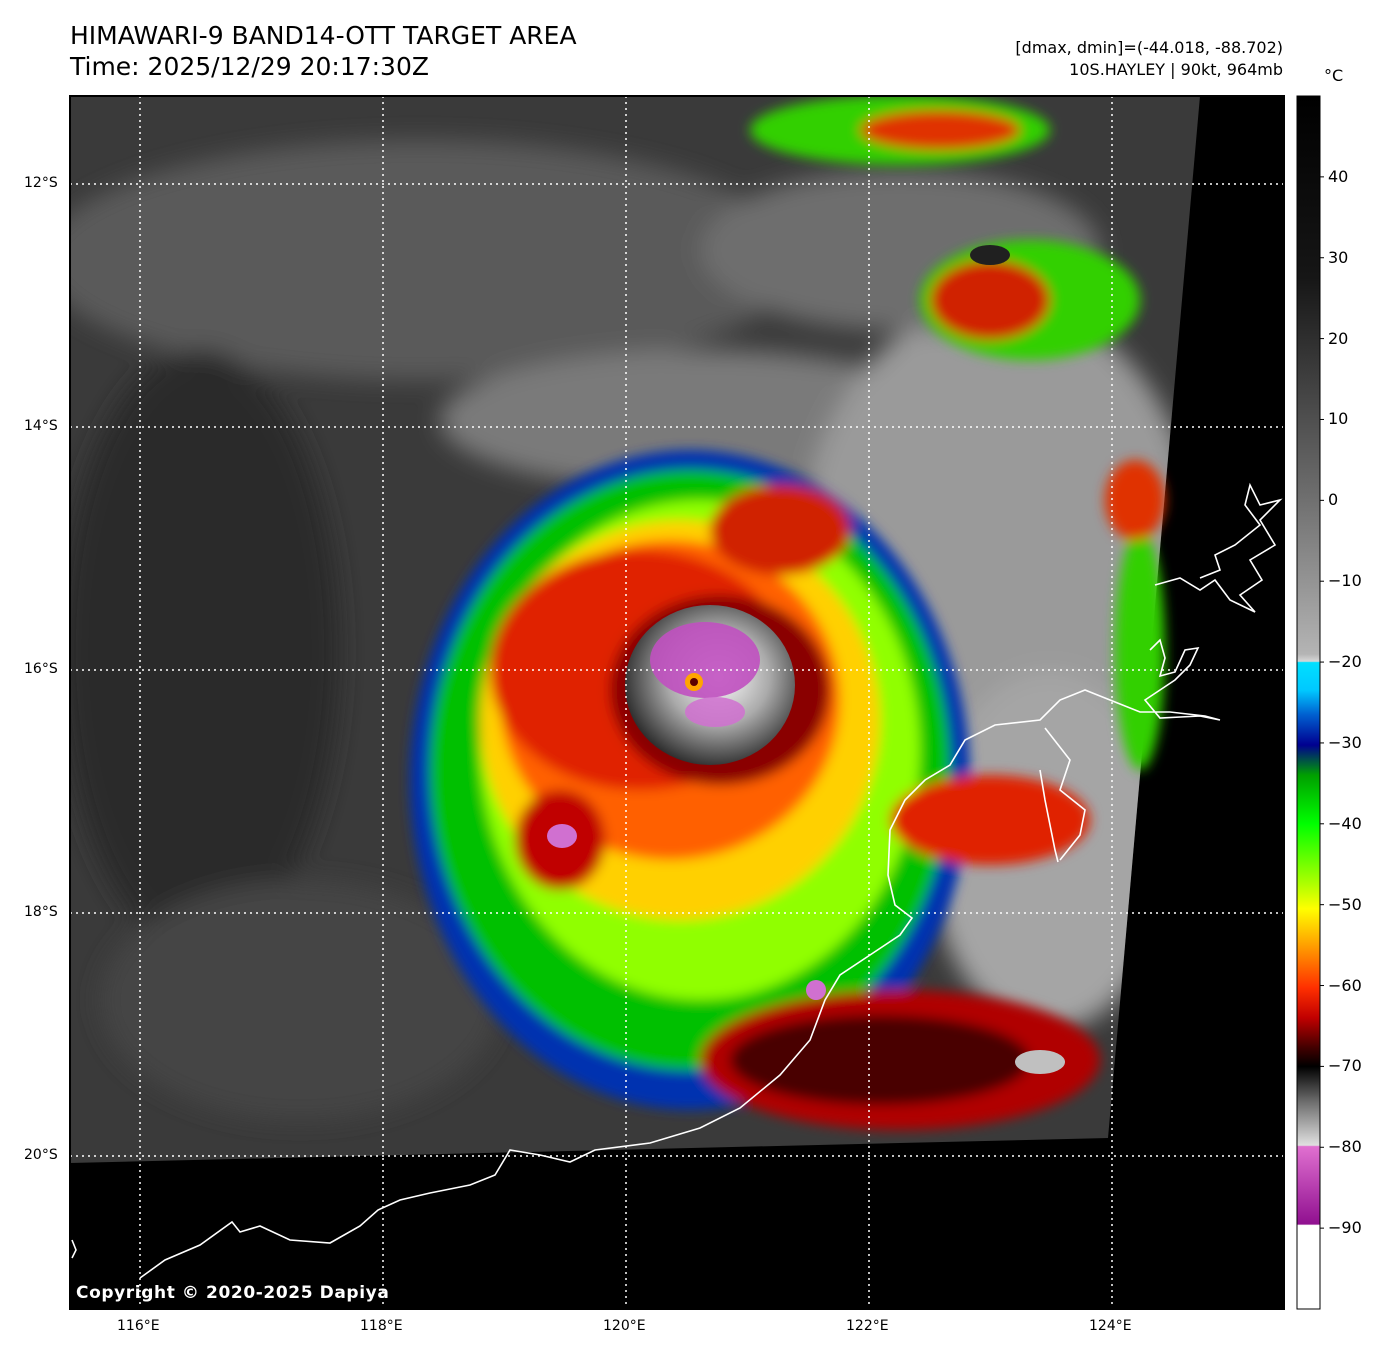 This screenshot has width=1388, height=1359. What do you see at coordinates (1345, 1147) in the screenshot?
I see `colorbar-tick-label: −80` at bounding box center [1345, 1147].